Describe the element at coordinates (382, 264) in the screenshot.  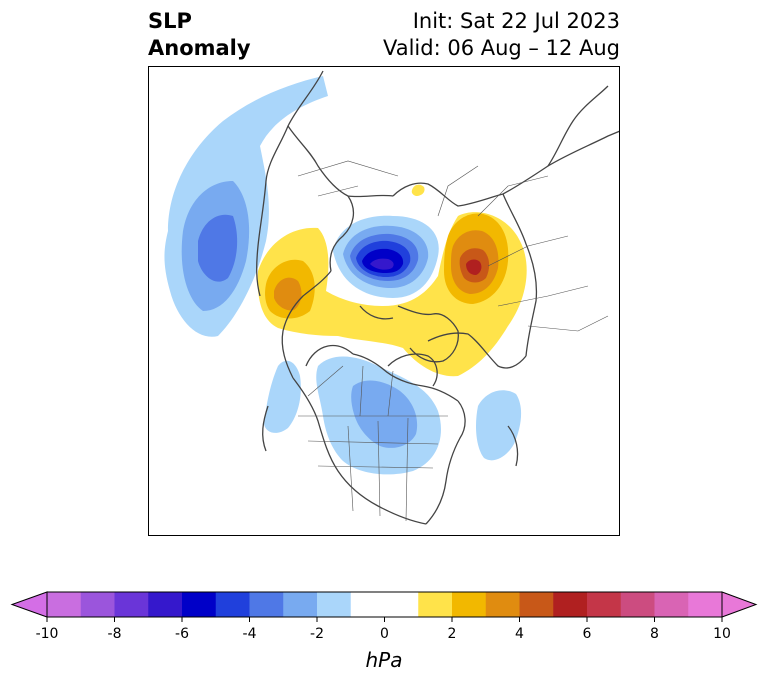
I see `low-arctic-center` at that location.